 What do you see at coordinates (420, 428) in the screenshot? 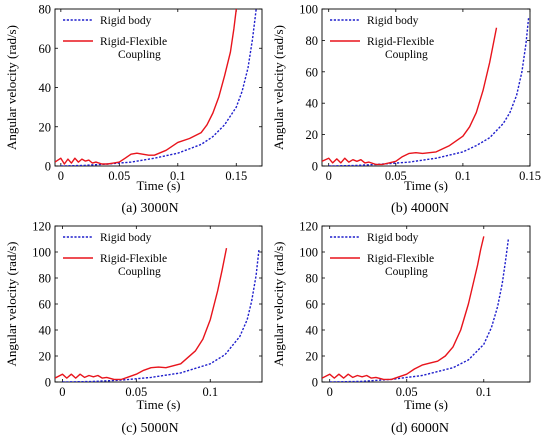
I see `panel-caption: (d) 6000N` at bounding box center [420, 428].